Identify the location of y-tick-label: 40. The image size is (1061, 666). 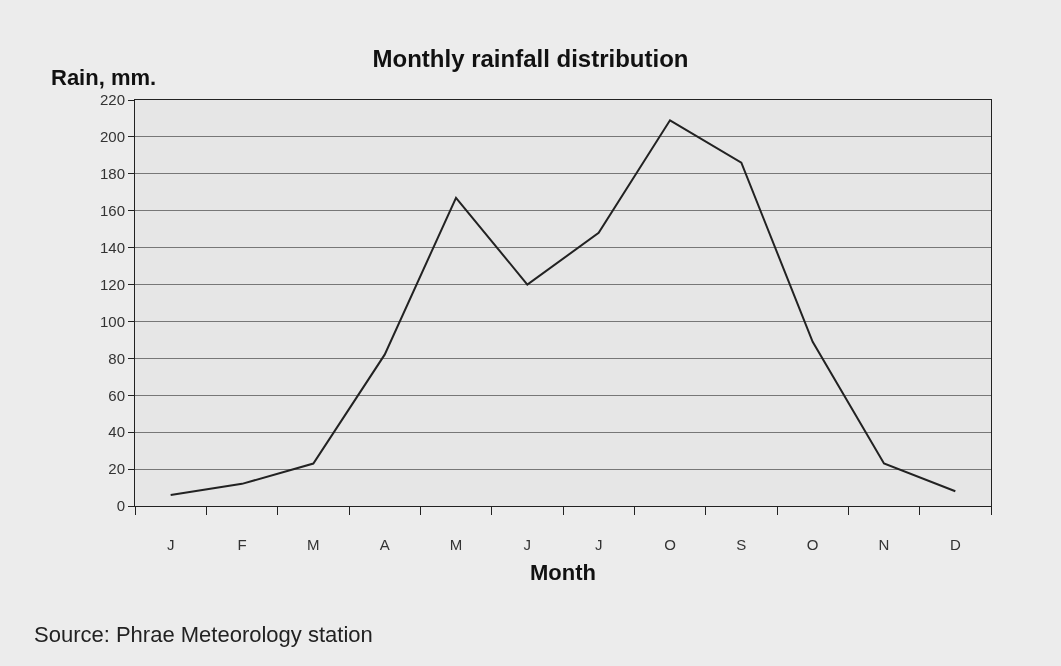
(116, 432).